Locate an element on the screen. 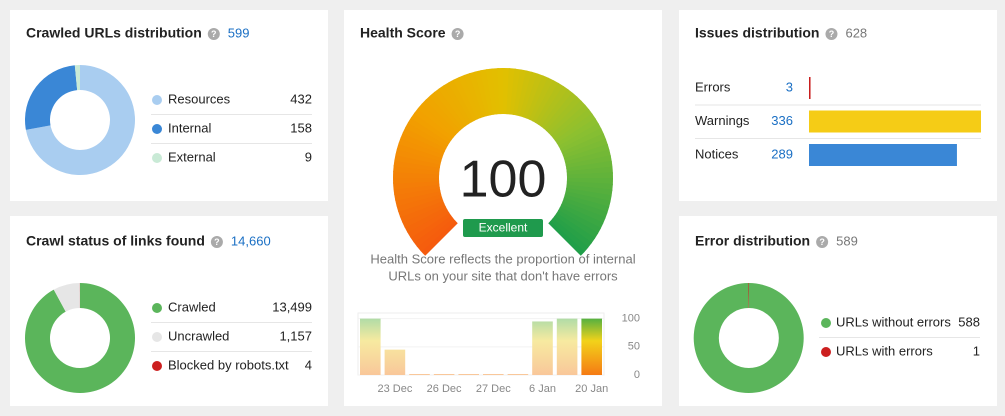 The width and height of the screenshot is (1005, 416). legend-value: 13,499 is located at coordinates (292, 306).